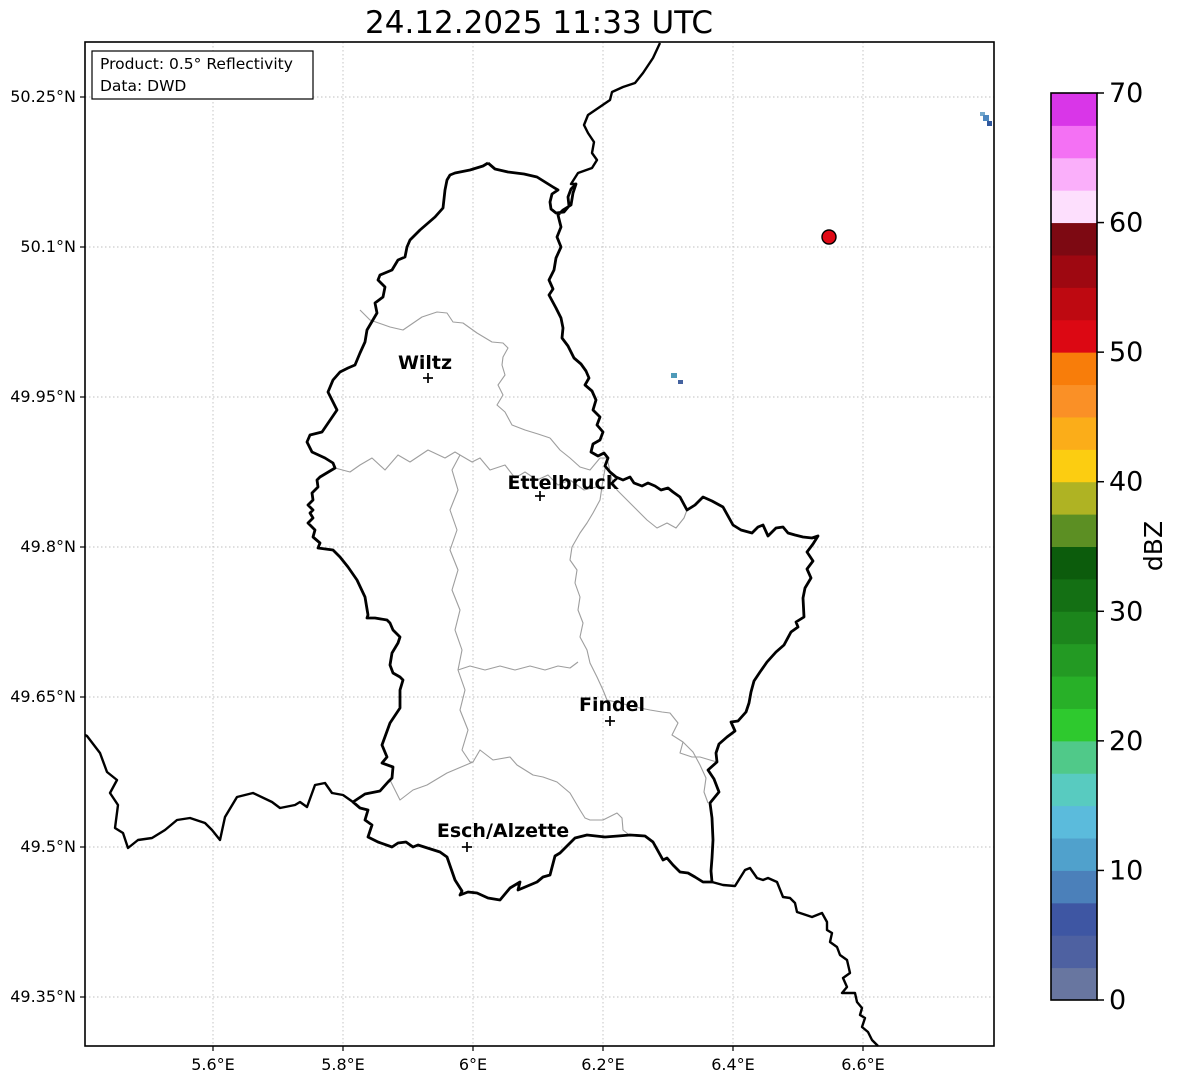  Describe the element at coordinates (563, 483) in the screenshot. I see `city-label: Ettelbruck` at that location.